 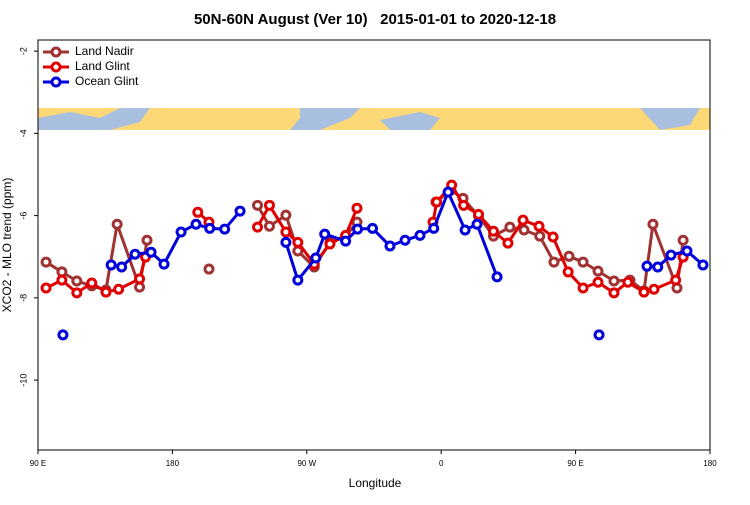 What do you see at coordinates (23, 298) in the screenshot?
I see `y-tick-label: -8` at bounding box center [23, 298].